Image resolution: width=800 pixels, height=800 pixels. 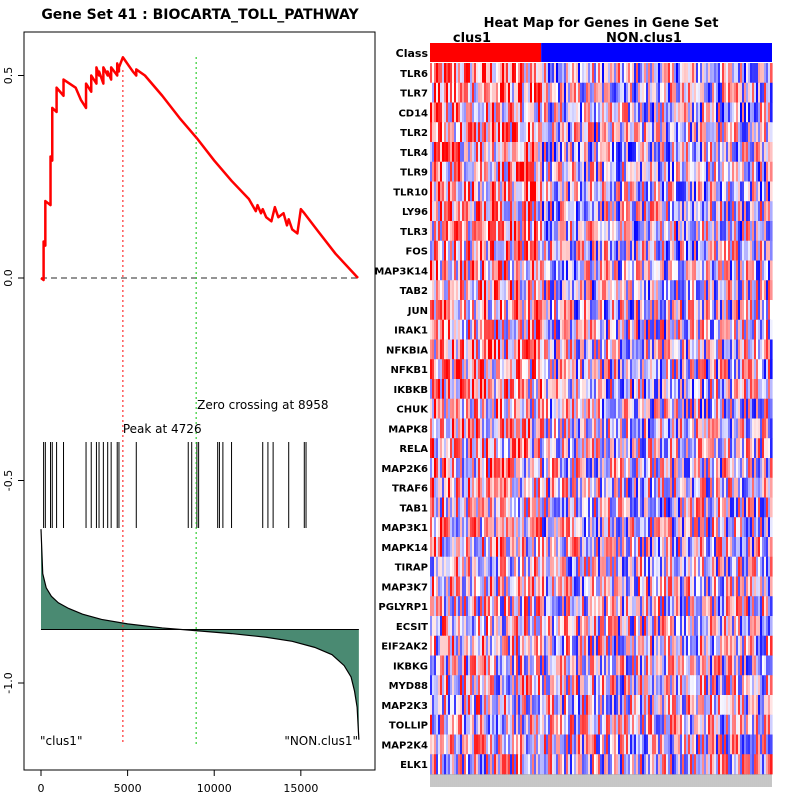 What do you see at coordinates (601, 527) in the screenshot?
I see `heatmap-row` at bounding box center [601, 527].